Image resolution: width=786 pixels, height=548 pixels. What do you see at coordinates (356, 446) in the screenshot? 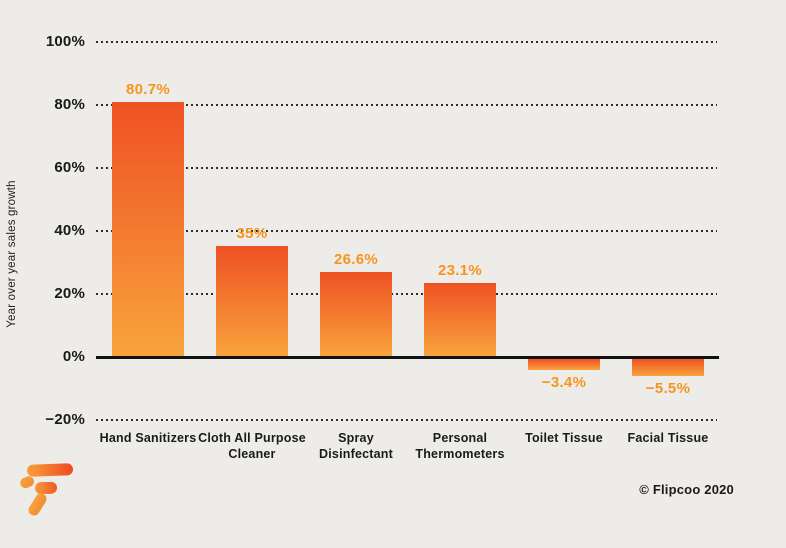
I see `category-label: Spray Disinfectant` at bounding box center [356, 446].